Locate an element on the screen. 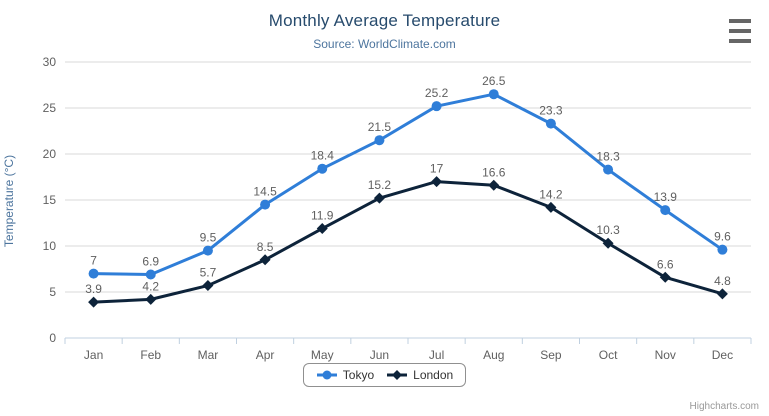 This screenshot has width=769, height=416. legend-item-tokyo: Tokyo is located at coordinates (345, 375).